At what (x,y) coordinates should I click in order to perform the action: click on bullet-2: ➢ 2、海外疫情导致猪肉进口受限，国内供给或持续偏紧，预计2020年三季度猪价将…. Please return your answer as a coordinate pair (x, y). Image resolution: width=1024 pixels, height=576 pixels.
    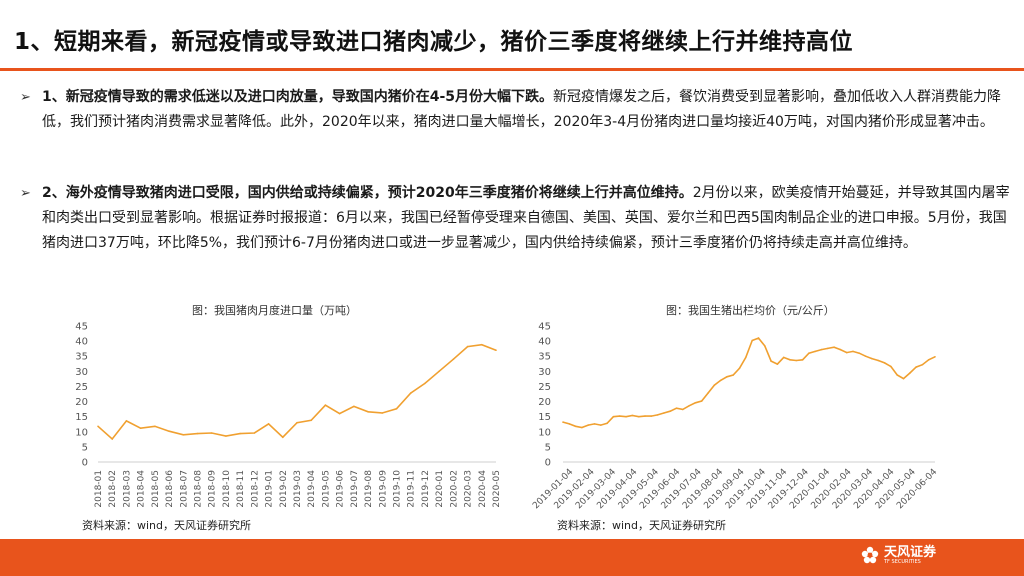
    Looking at the image, I should click on (515, 218).